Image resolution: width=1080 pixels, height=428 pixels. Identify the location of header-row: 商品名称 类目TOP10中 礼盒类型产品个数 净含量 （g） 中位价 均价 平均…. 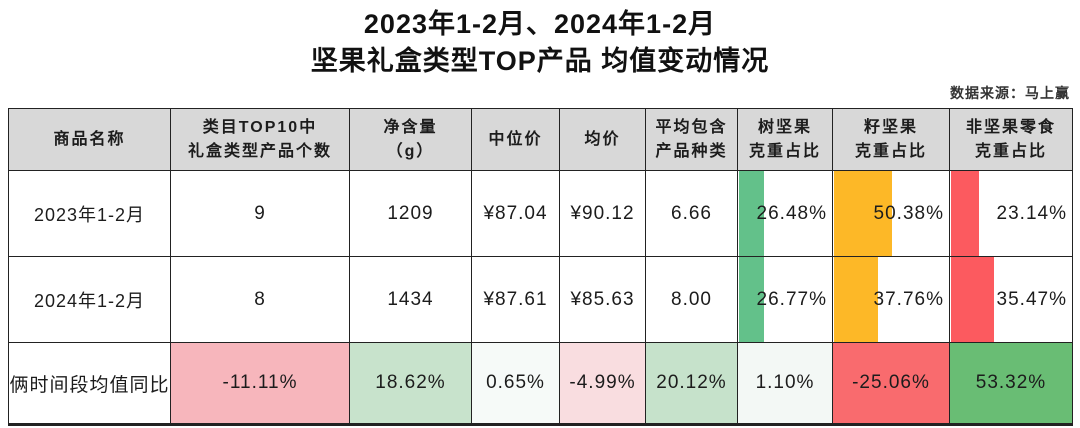
(540, 139).